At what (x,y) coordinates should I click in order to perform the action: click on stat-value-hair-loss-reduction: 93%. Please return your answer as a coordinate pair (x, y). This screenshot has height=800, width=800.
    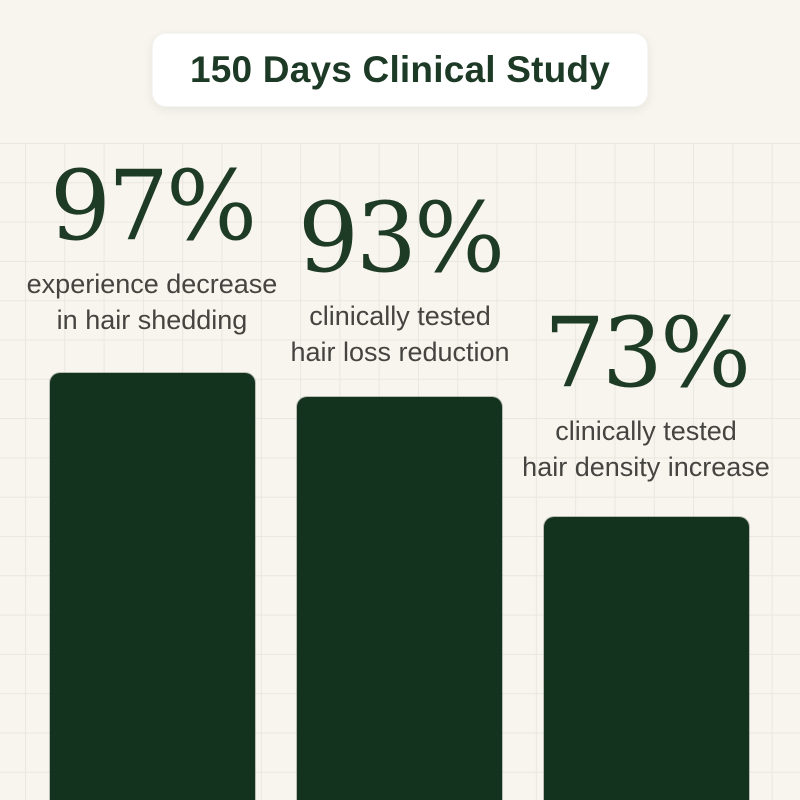
    Looking at the image, I should click on (401, 238).